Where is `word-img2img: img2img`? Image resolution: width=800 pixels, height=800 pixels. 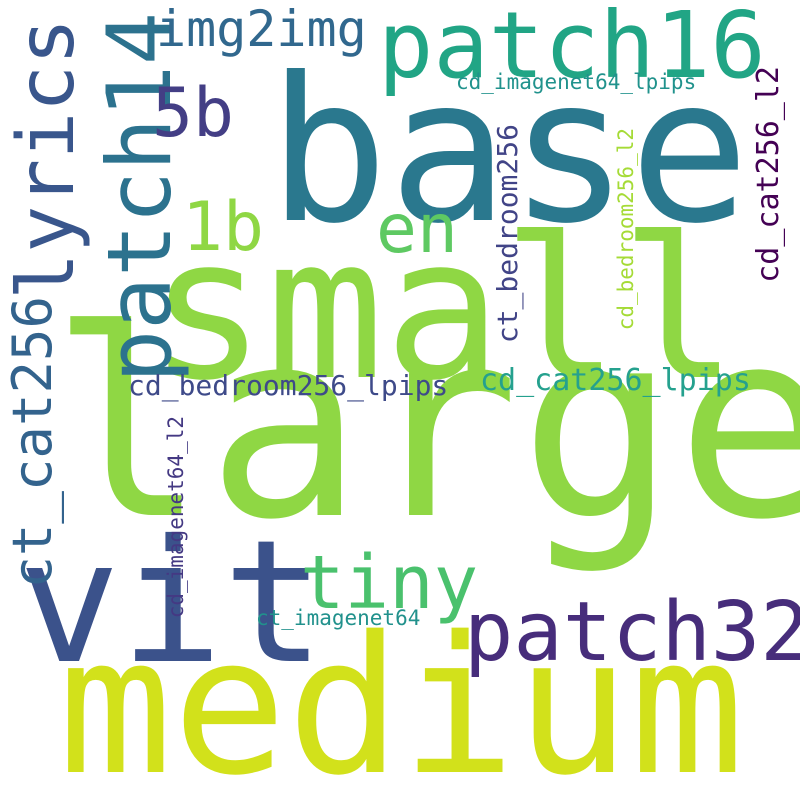 word-img2img: img2img is located at coordinates (261, 29).